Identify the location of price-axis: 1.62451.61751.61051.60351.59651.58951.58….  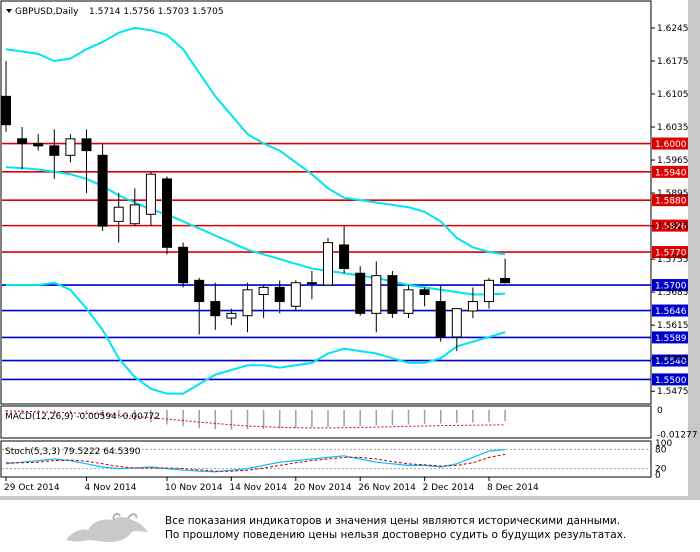
(670, 210).